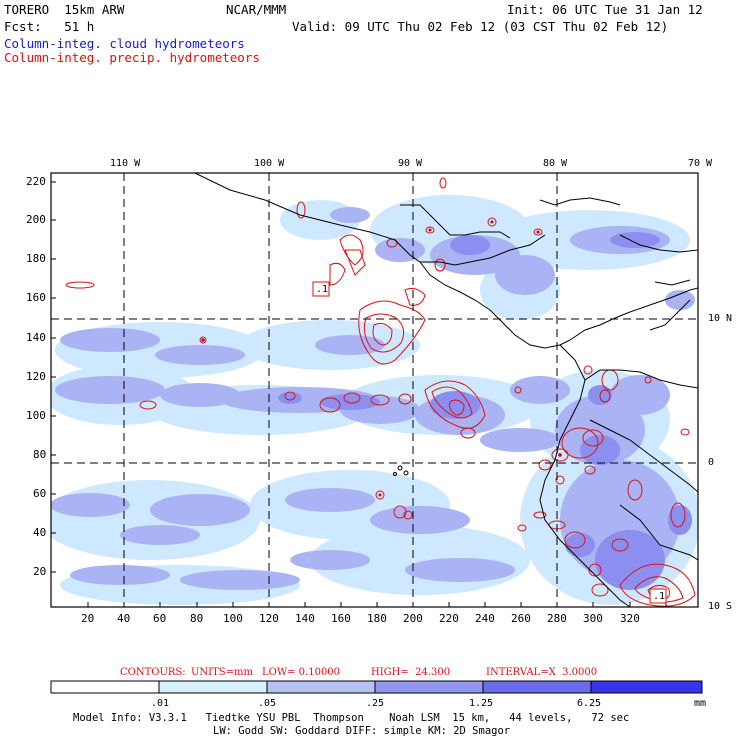 The width and height of the screenshot is (740, 740). I want to click on field-precip-title: Column-integ. precip. hydrometeors, so click(132, 57).